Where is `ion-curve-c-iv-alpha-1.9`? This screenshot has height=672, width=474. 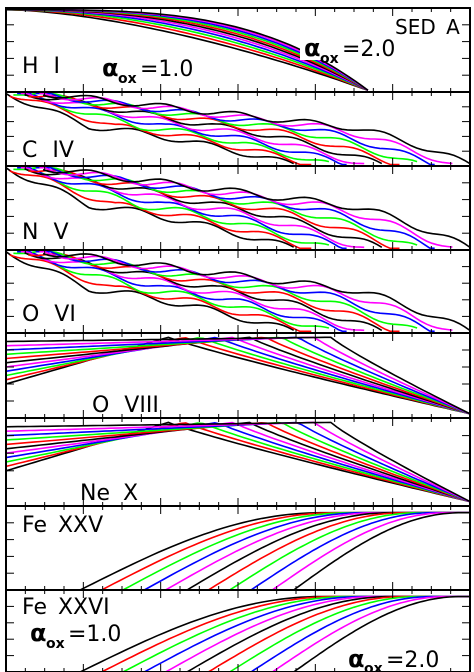
ion-curve-c-iv-alpha-1.9 is located at coordinates (246, 128).